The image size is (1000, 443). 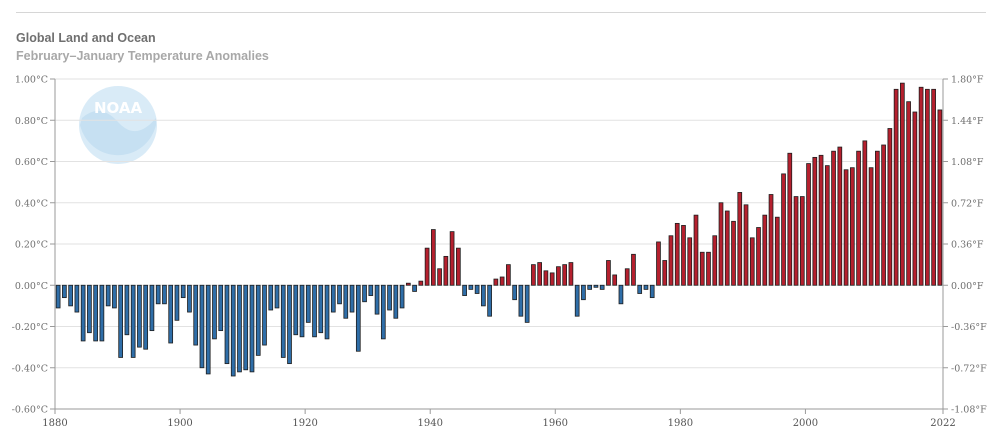 What do you see at coordinates (596, 286) in the screenshot?
I see `bar-1967` at bounding box center [596, 286].